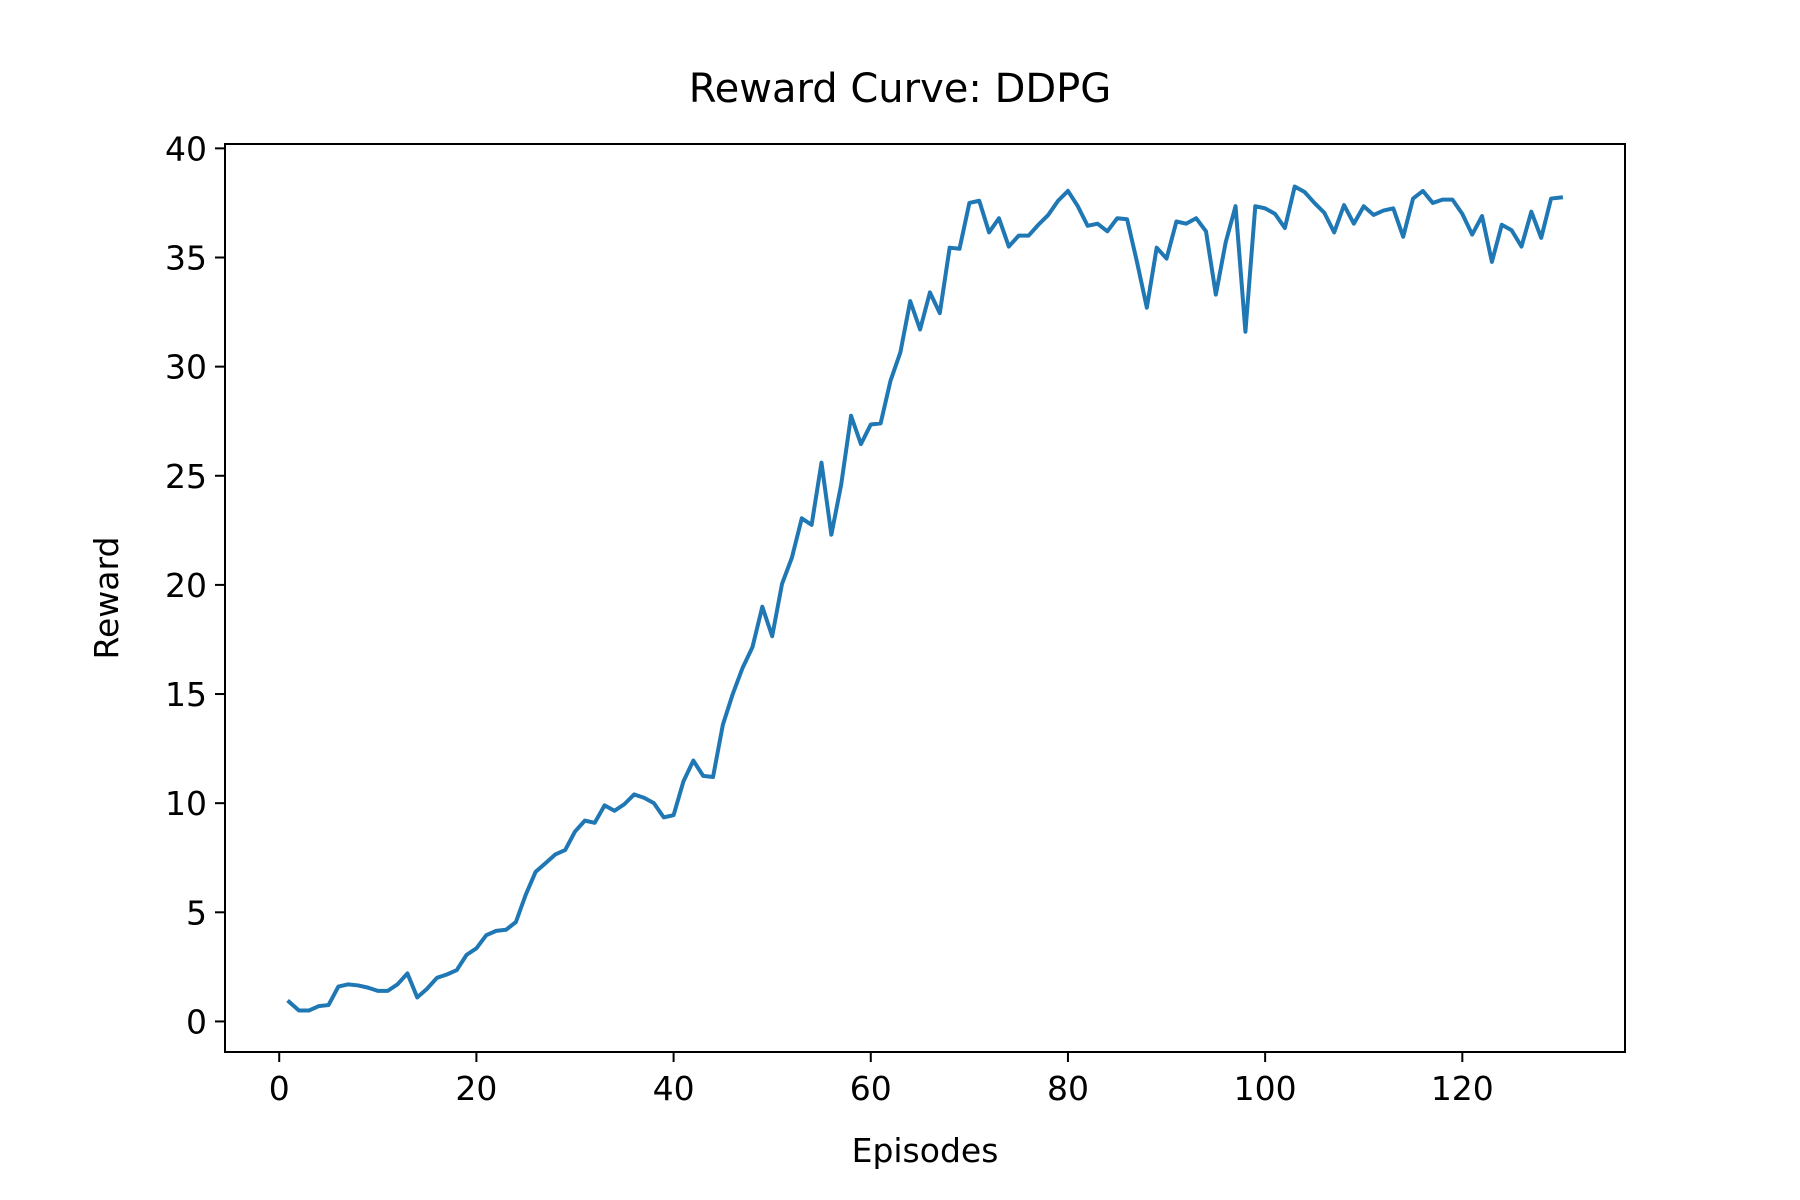 The width and height of the screenshot is (1800, 1200). Describe the element at coordinates (186, 367) in the screenshot. I see `y-tick-label: 30` at that location.